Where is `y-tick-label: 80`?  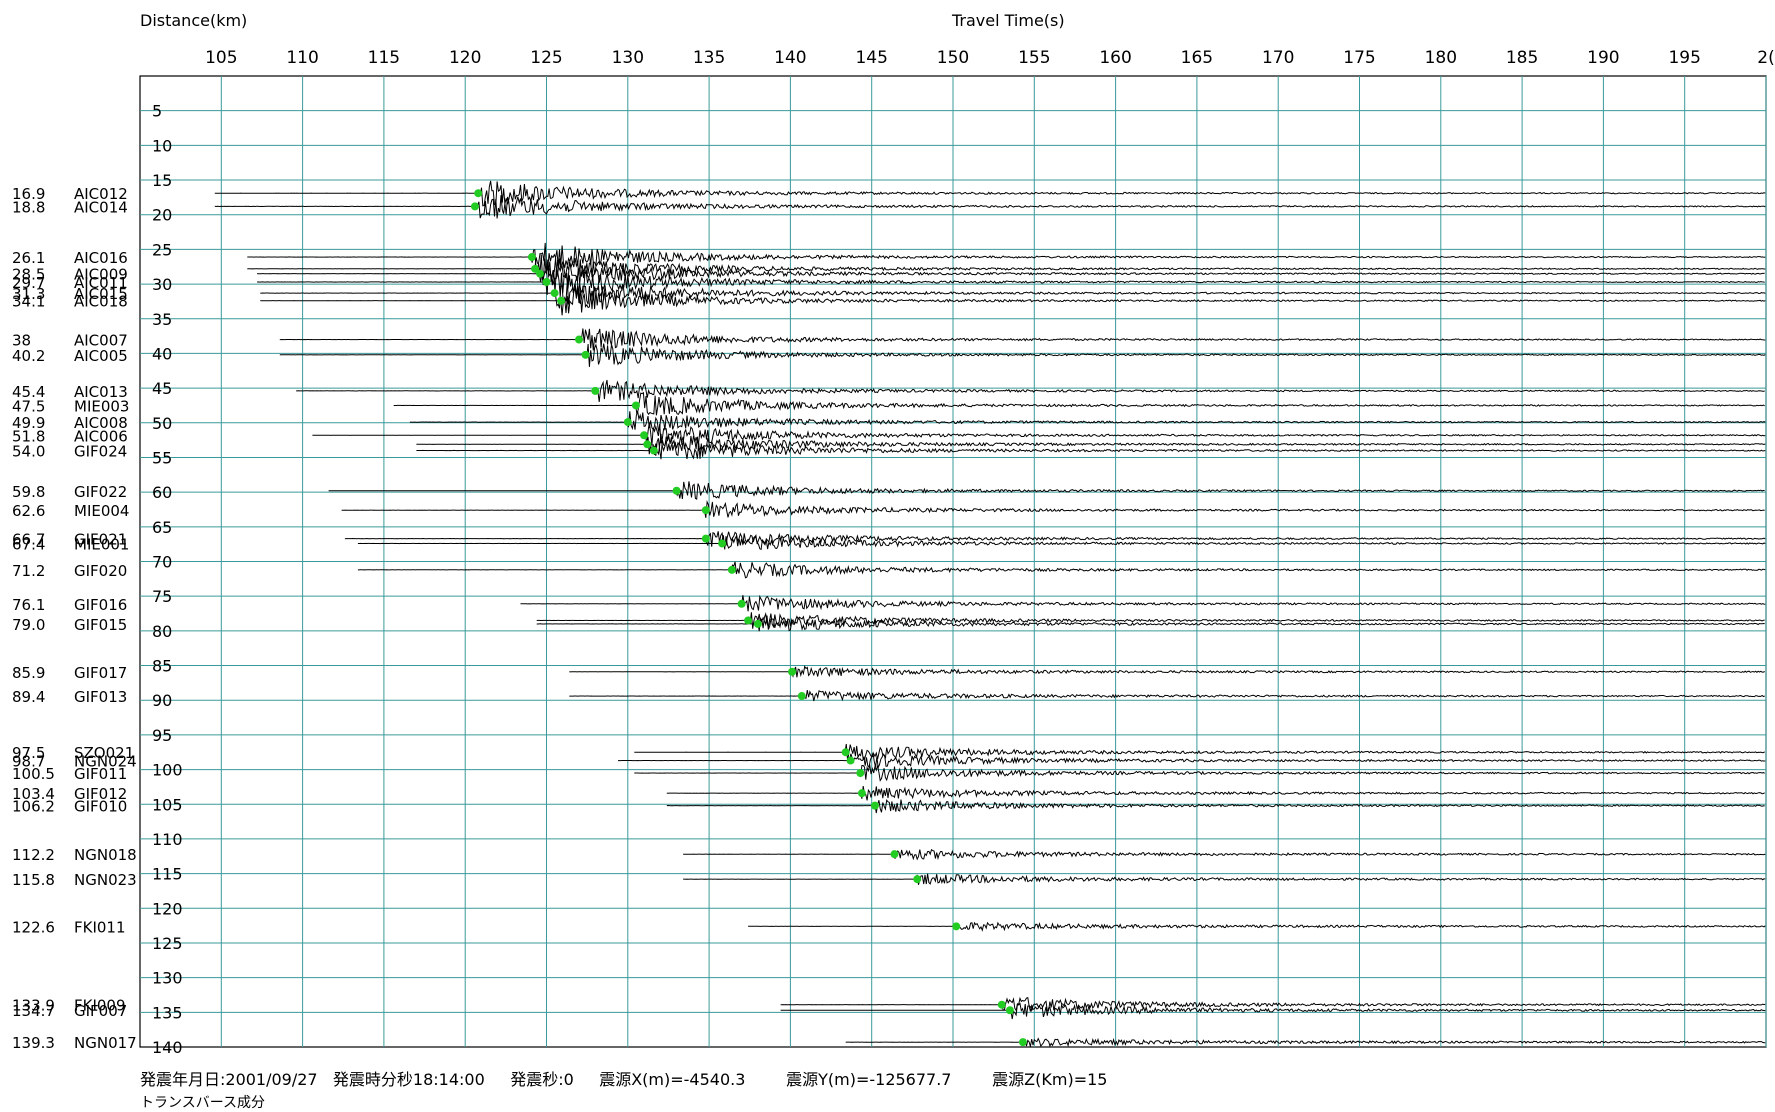
y-tick-label: 80 is located at coordinates (162, 631).